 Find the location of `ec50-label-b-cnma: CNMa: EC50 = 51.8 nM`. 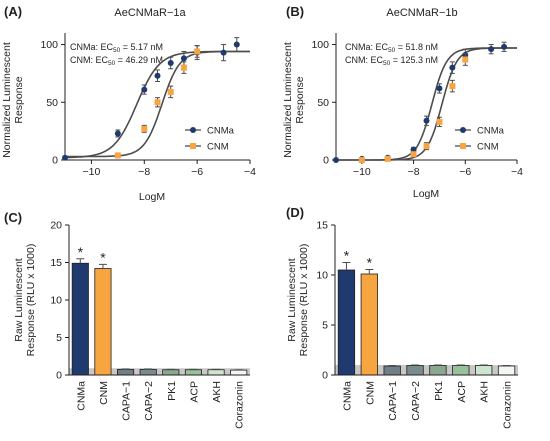

ec50-label-b-cnma: CNMa: EC50 = 51.8 nM is located at coordinates (391, 48).